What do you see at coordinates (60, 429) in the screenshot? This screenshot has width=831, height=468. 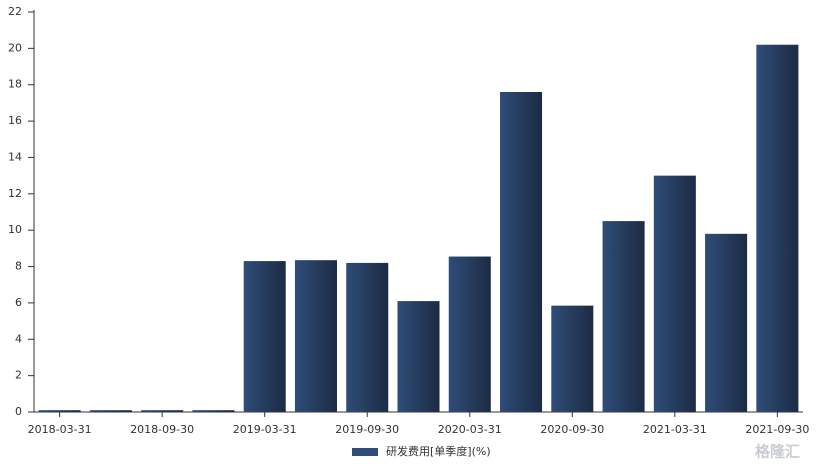 I see `x-tick-label: 2018-03-31` at bounding box center [60, 429].